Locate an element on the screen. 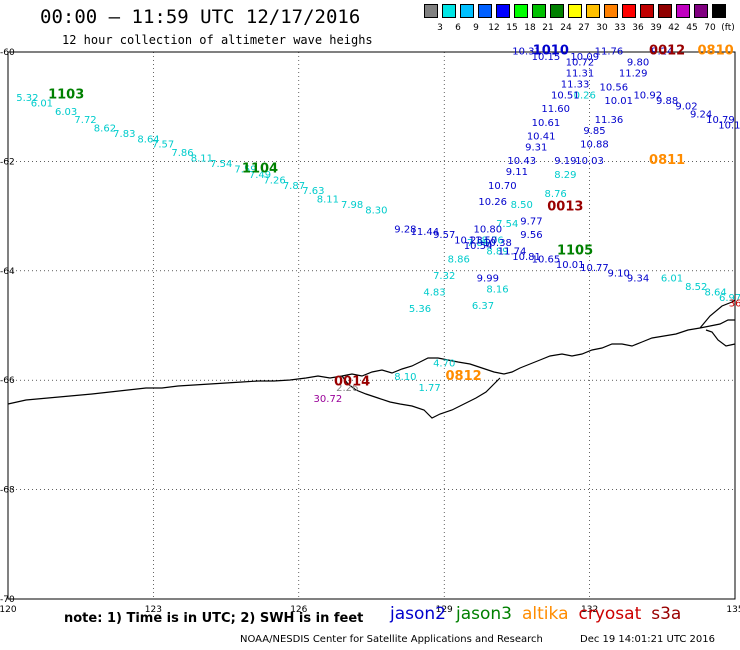 Image resolution: width=740 pixels, height=650 pixels. data-point-jason2: 9.56 is located at coordinates (531, 235).